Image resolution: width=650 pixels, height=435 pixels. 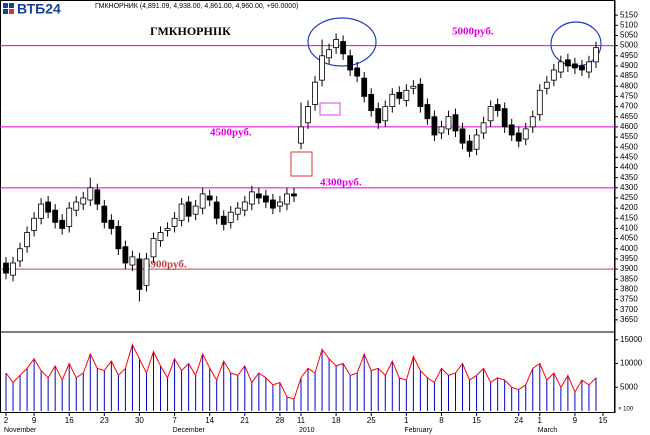 I want to click on x-tick-label: 23, so click(x=104, y=420).